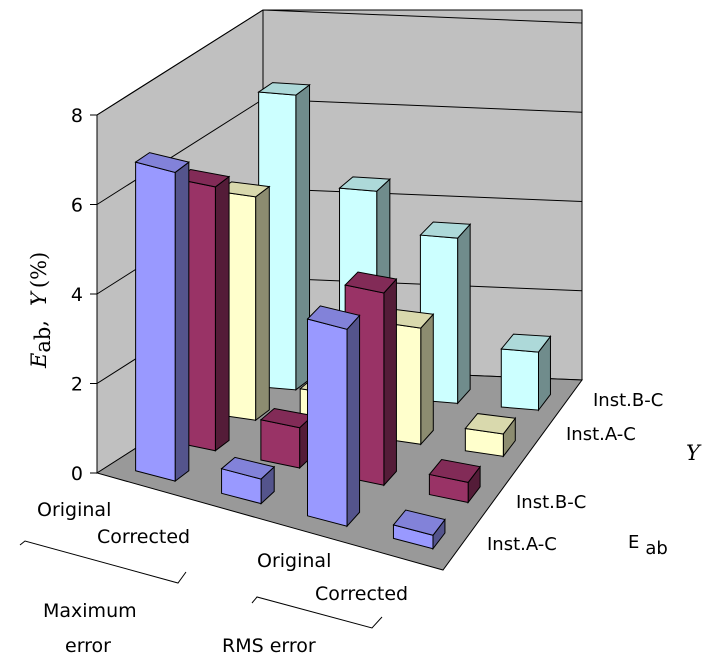 This screenshot has width=707, height=661. Describe the element at coordinates (694, 453) in the screenshot. I see `depth-group-label-y: Y` at that location.